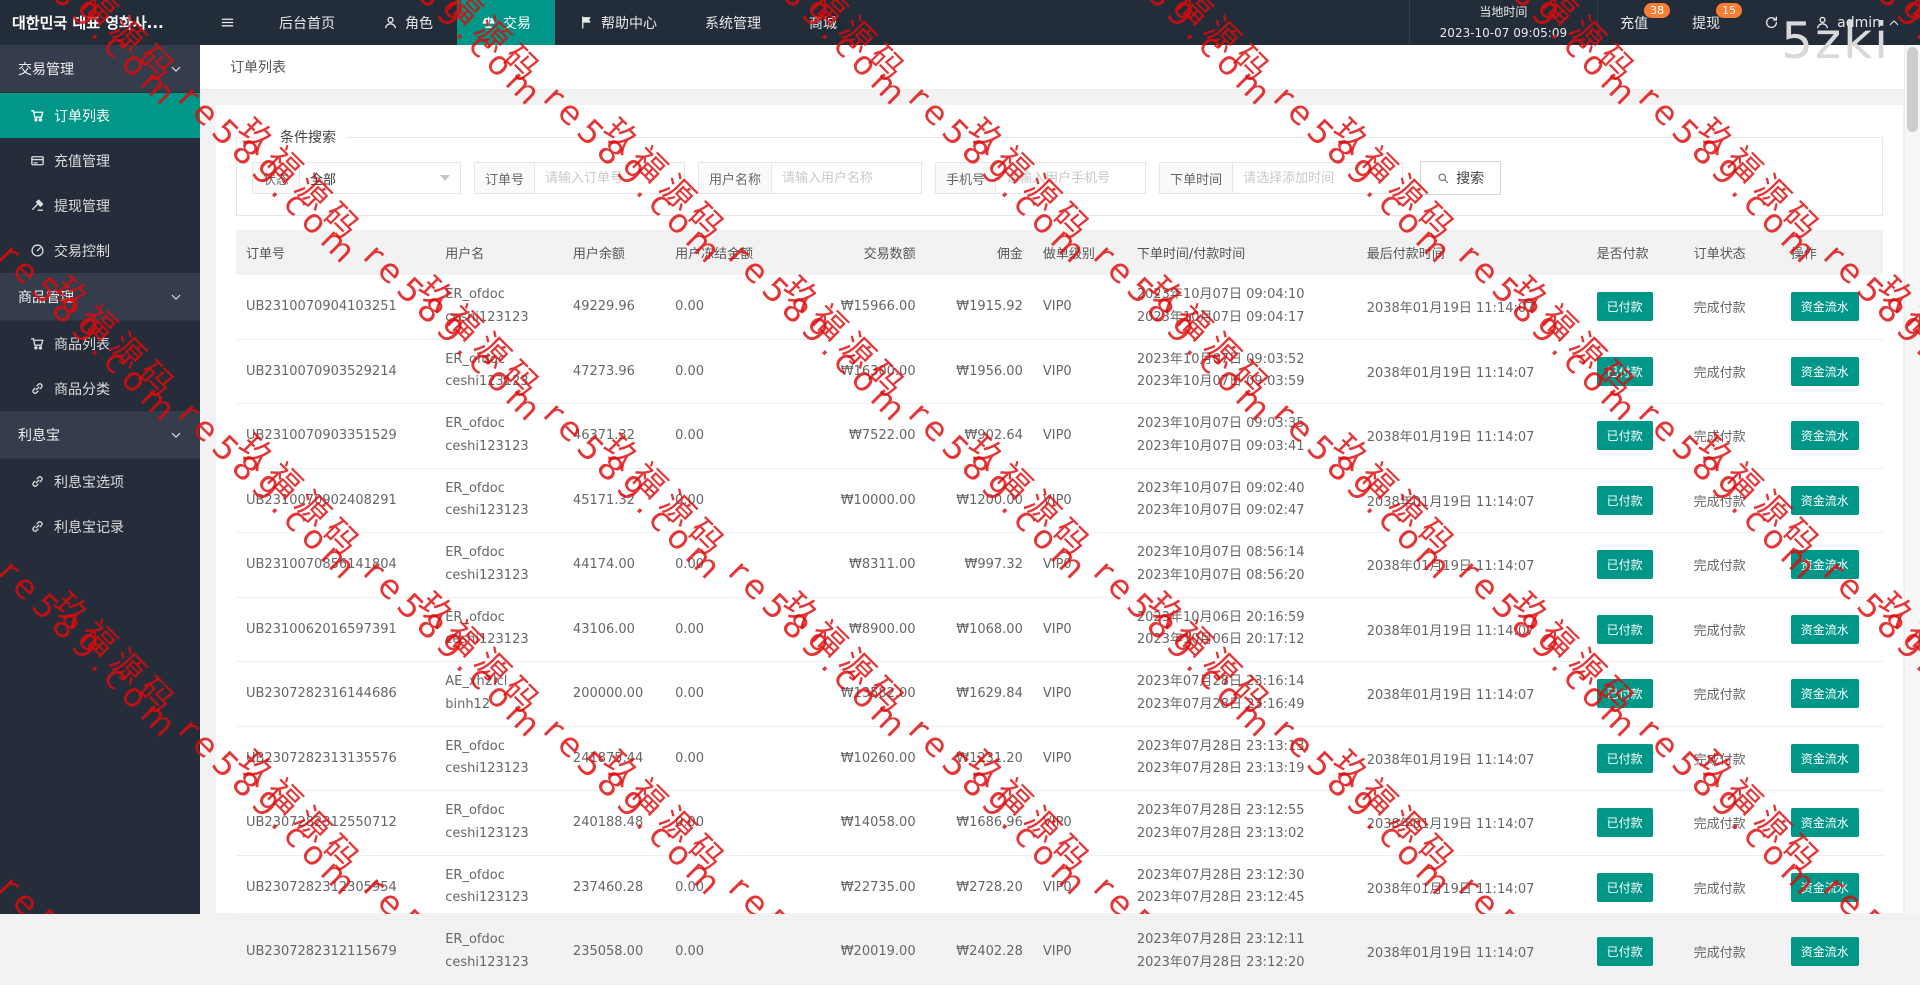  Describe the element at coordinates (1860, 22) in the screenshot. I see `admin-menu: admin` at that location.